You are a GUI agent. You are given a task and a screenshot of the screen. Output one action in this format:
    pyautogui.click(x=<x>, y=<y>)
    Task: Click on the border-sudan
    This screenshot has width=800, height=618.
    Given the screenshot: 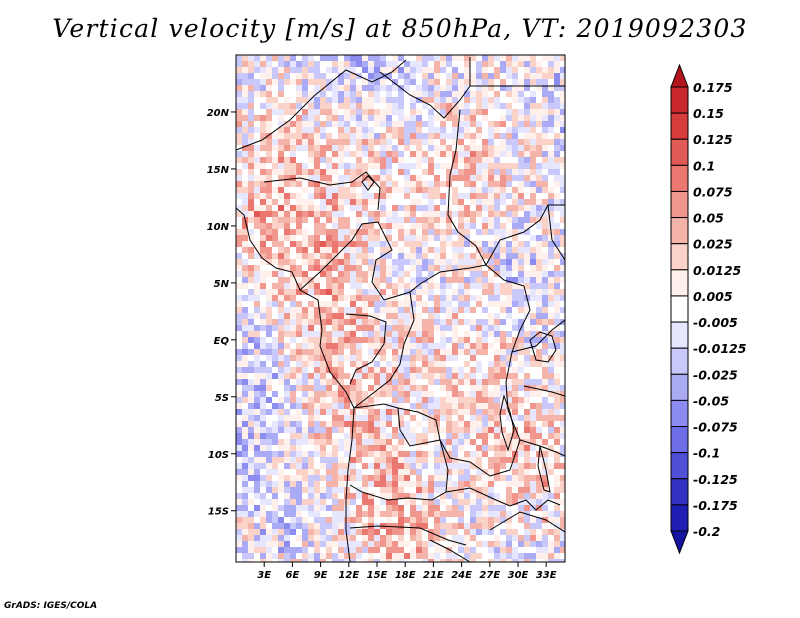 What is the action you would take?
    pyautogui.click(x=525, y=235)
    